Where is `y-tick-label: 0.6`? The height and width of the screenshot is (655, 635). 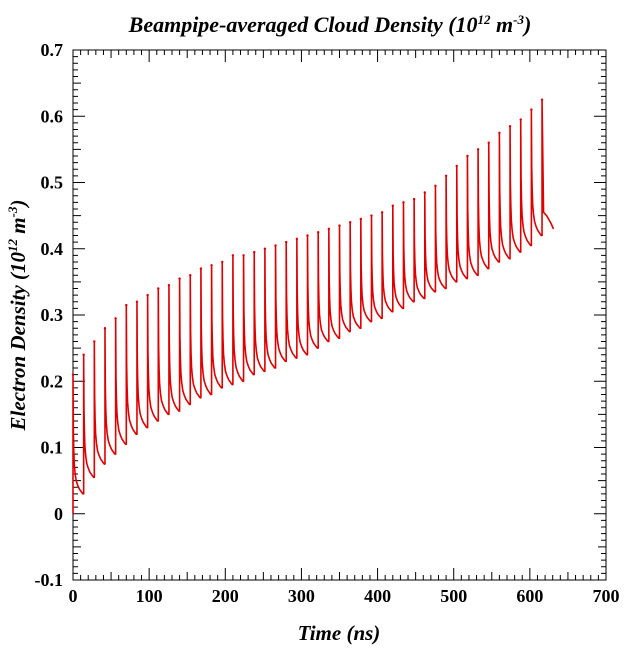
y-tick-label: 0.6 is located at coordinates (52, 116).